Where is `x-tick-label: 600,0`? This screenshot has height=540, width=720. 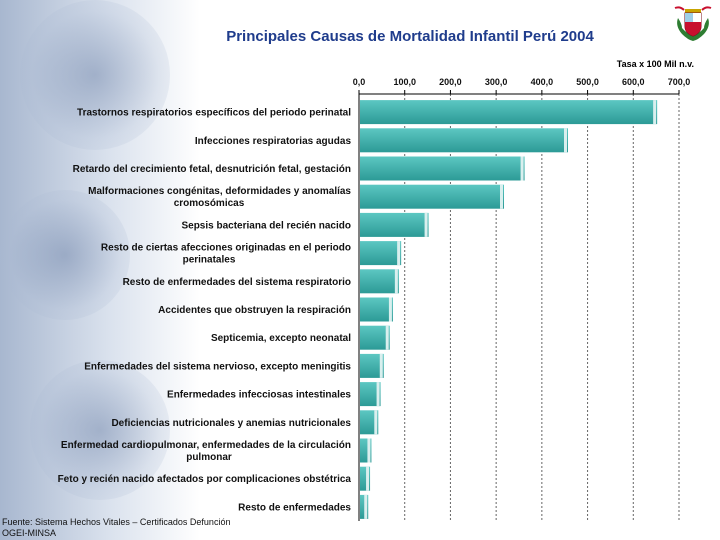
x-tick-label: 600,0 is located at coordinates (633, 82).